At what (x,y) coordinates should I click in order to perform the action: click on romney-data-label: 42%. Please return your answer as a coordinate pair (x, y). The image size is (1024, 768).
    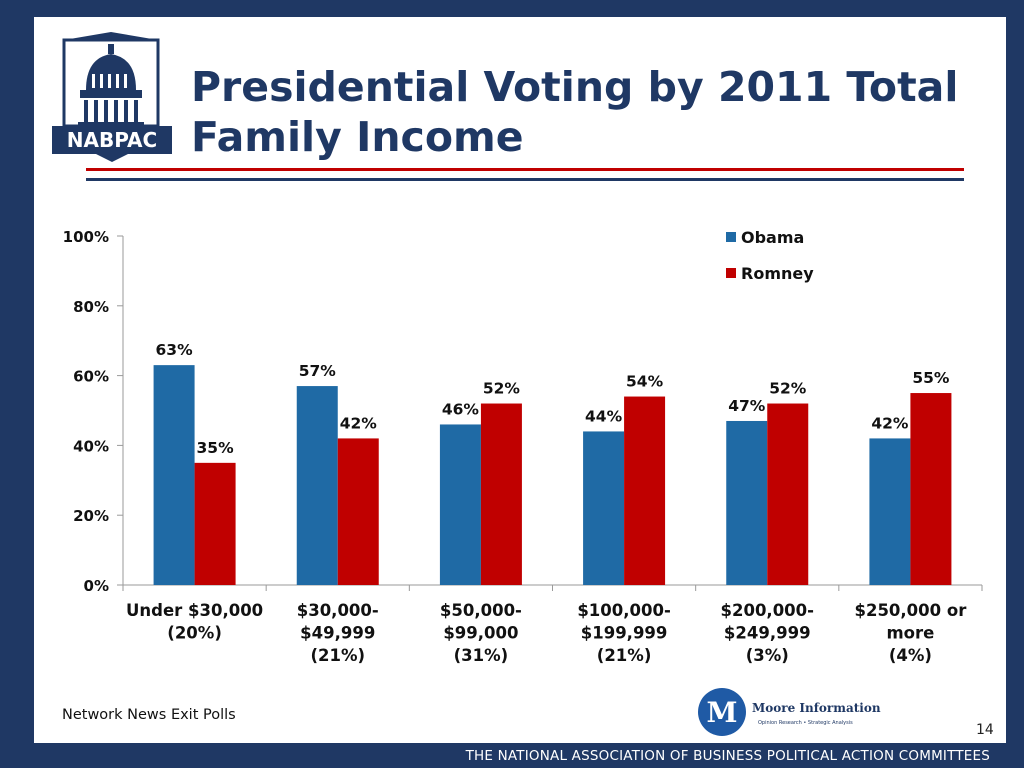
    Looking at the image, I should click on (359, 423).